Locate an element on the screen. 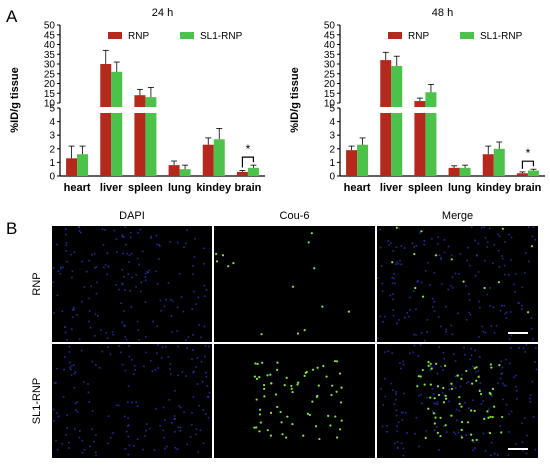 This screenshot has height=468, width=550. x-tick-label: brain is located at coordinates (527, 188).